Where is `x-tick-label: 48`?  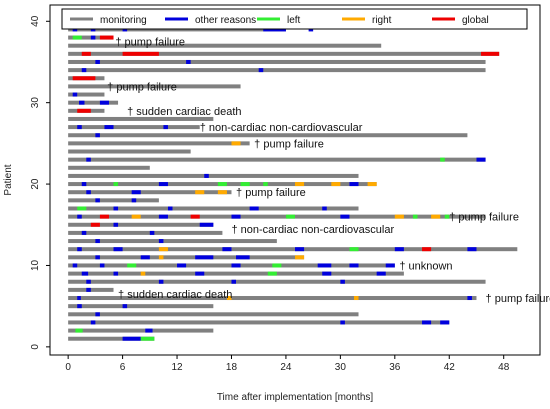
x-tick-label: 48 is located at coordinates (504, 367).